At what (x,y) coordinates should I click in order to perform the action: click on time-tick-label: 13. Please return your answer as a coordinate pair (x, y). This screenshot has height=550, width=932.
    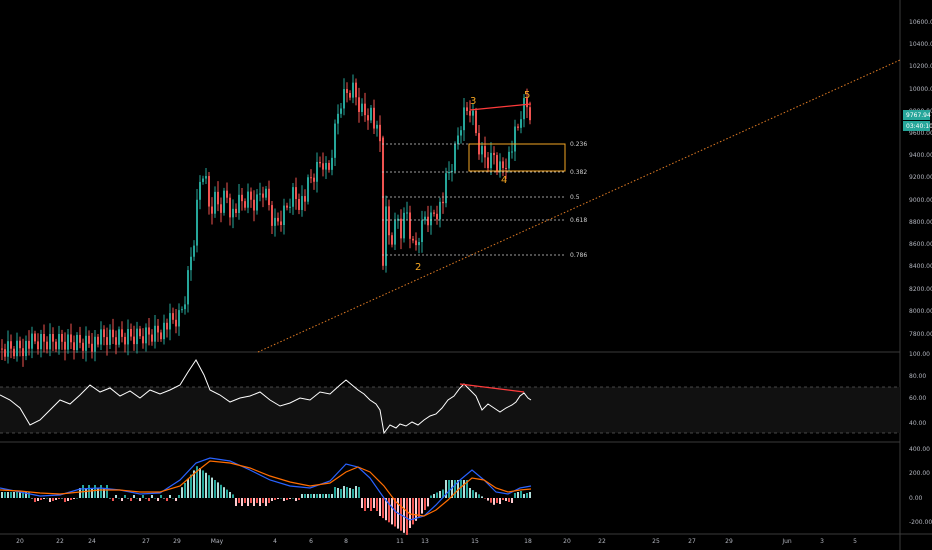
    Looking at the image, I should click on (425, 541).